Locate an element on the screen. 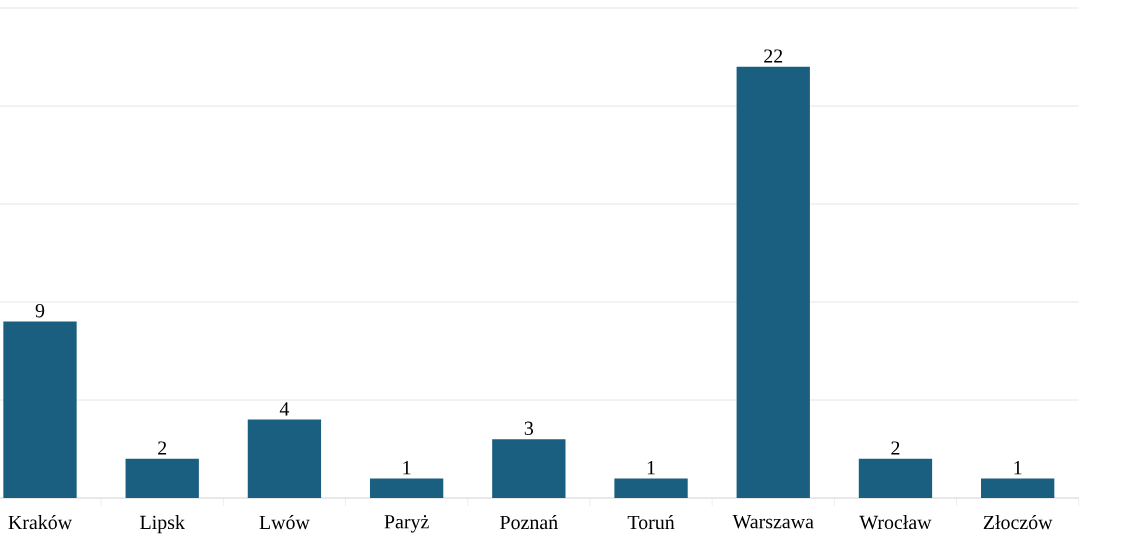  data-label: 4 is located at coordinates (284, 409).